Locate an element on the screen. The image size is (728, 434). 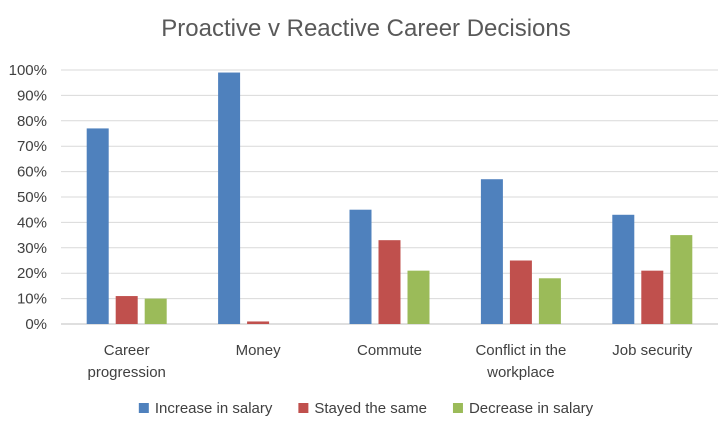
chart-title: Proactive v Reactive Career Decisions is located at coordinates (366, 28).